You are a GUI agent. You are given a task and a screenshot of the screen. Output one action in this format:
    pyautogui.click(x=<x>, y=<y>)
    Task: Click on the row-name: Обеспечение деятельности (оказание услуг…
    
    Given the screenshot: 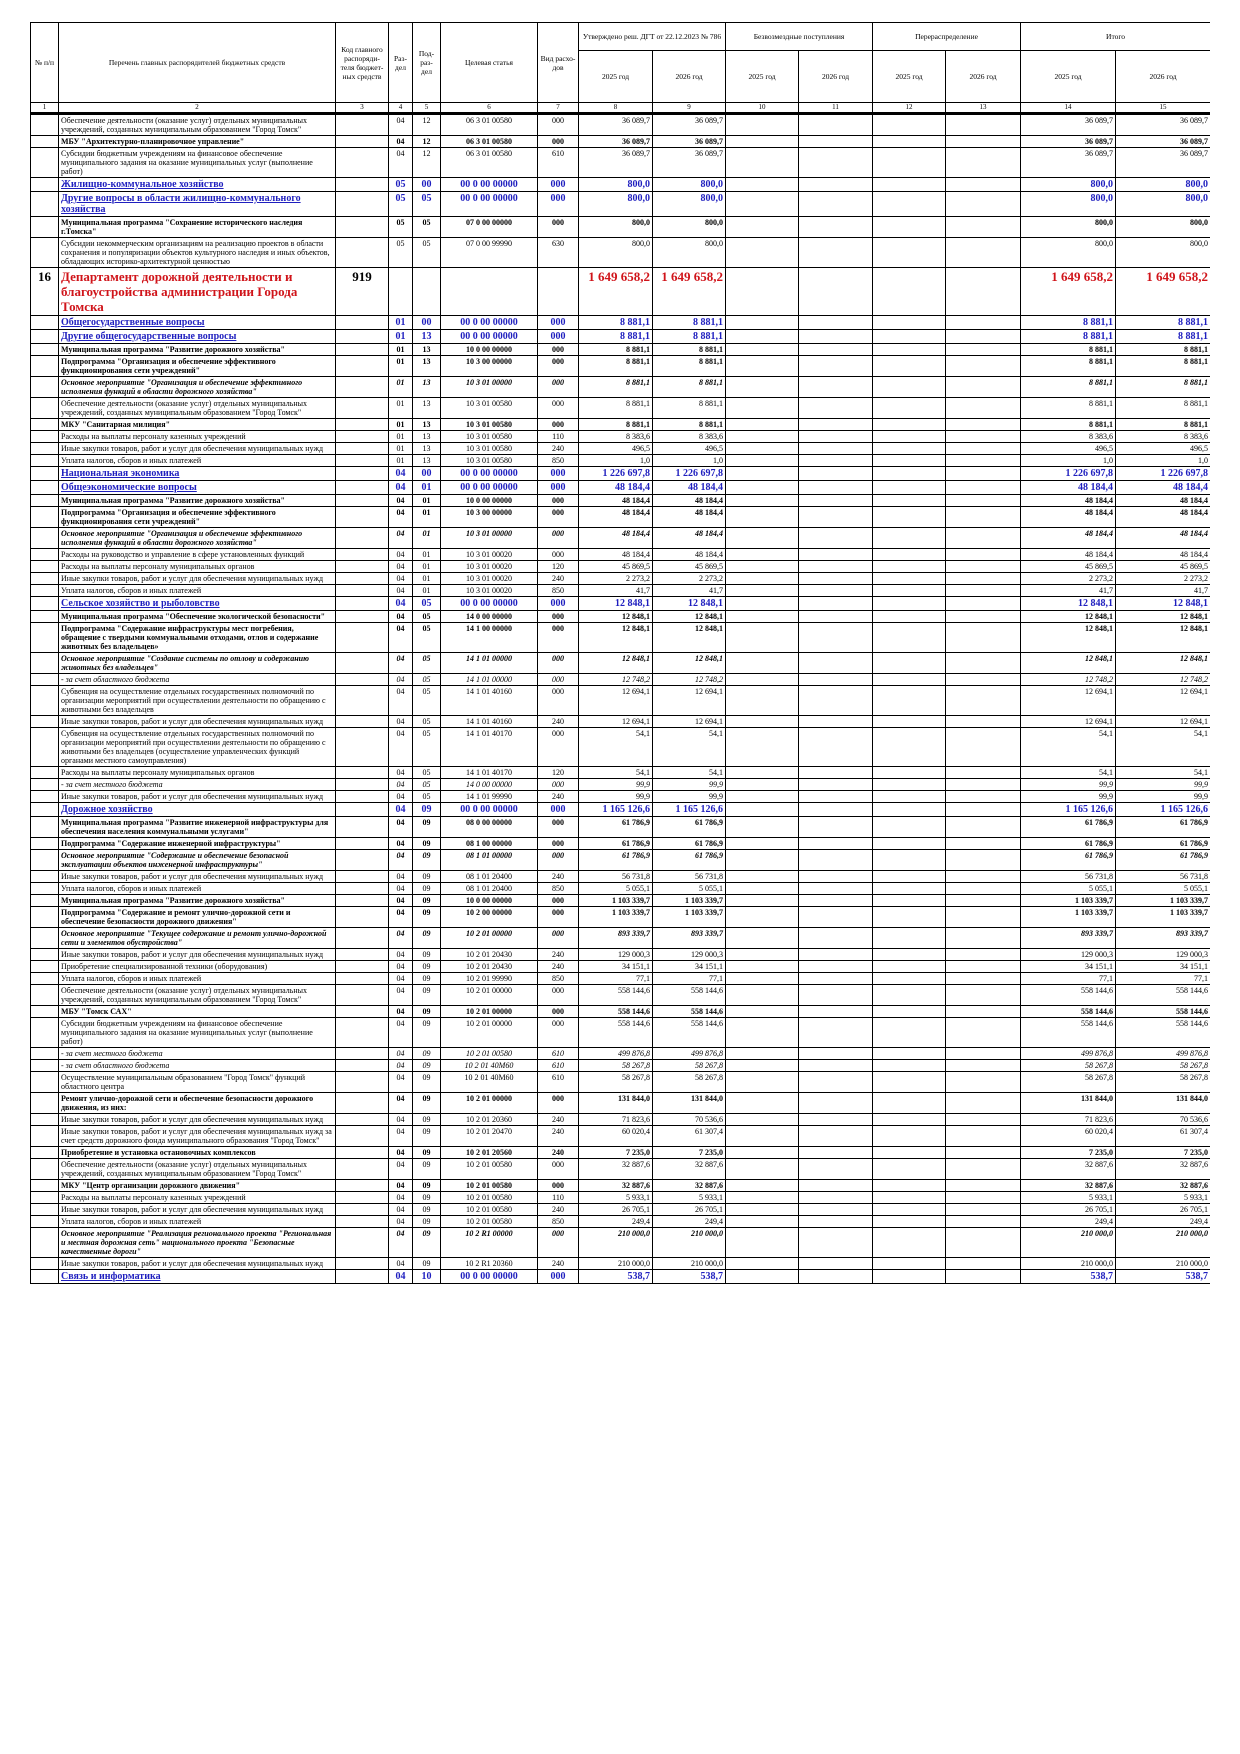 What is the action you would take?
    pyautogui.click(x=197, y=408)
    